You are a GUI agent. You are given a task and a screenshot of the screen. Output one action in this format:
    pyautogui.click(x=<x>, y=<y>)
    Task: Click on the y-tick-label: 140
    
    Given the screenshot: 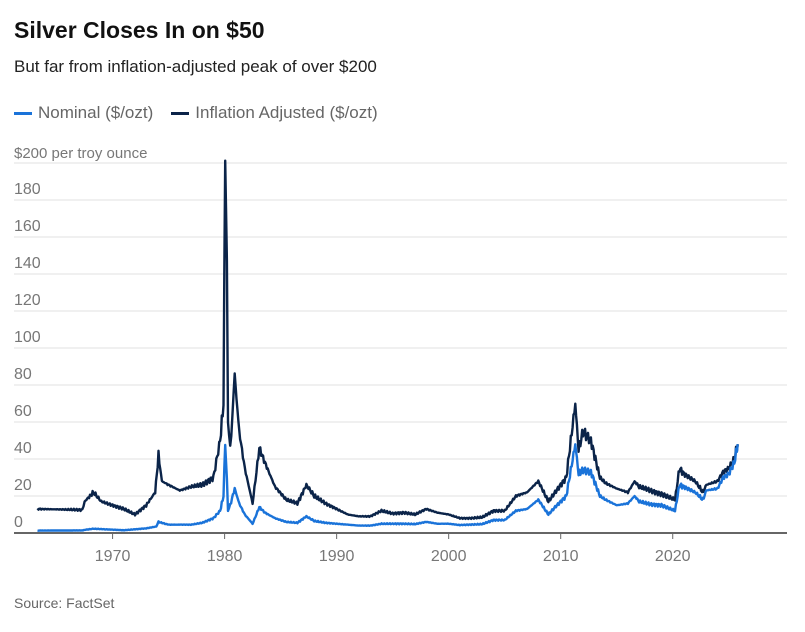 What is the action you would take?
    pyautogui.click(x=27, y=263)
    